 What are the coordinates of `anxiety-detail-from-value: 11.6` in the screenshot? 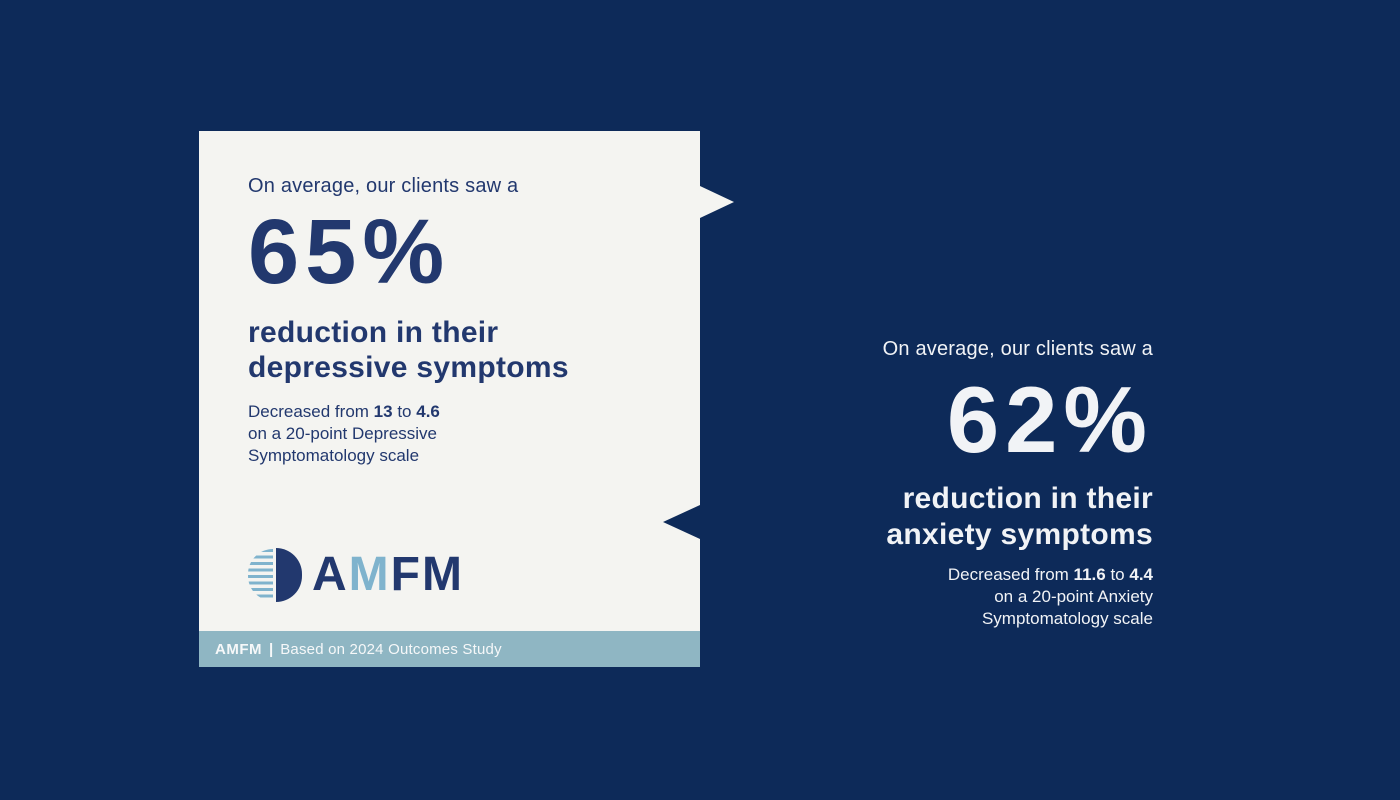 It's located at (1089, 575).